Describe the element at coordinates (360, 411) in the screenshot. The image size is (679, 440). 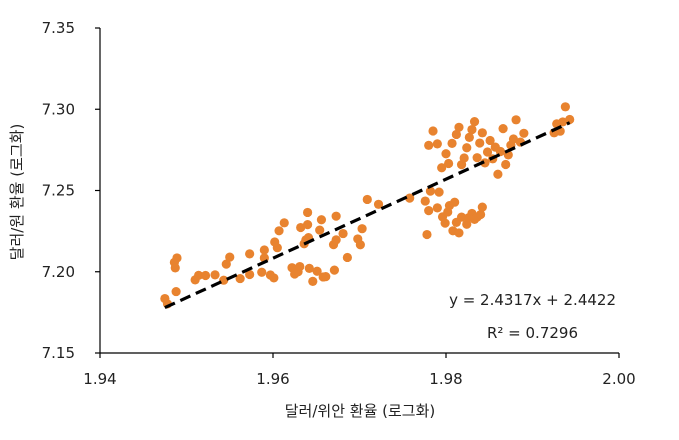
I see `x-axis-title: 달러/위안 환율 (로그화)` at that location.